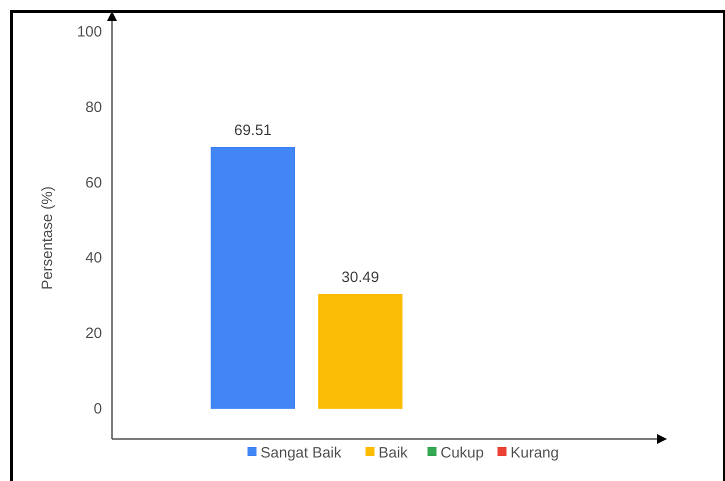 This screenshot has width=725, height=481. Describe the element at coordinates (534, 453) in the screenshot. I see `legend-label: Kurang` at that location.